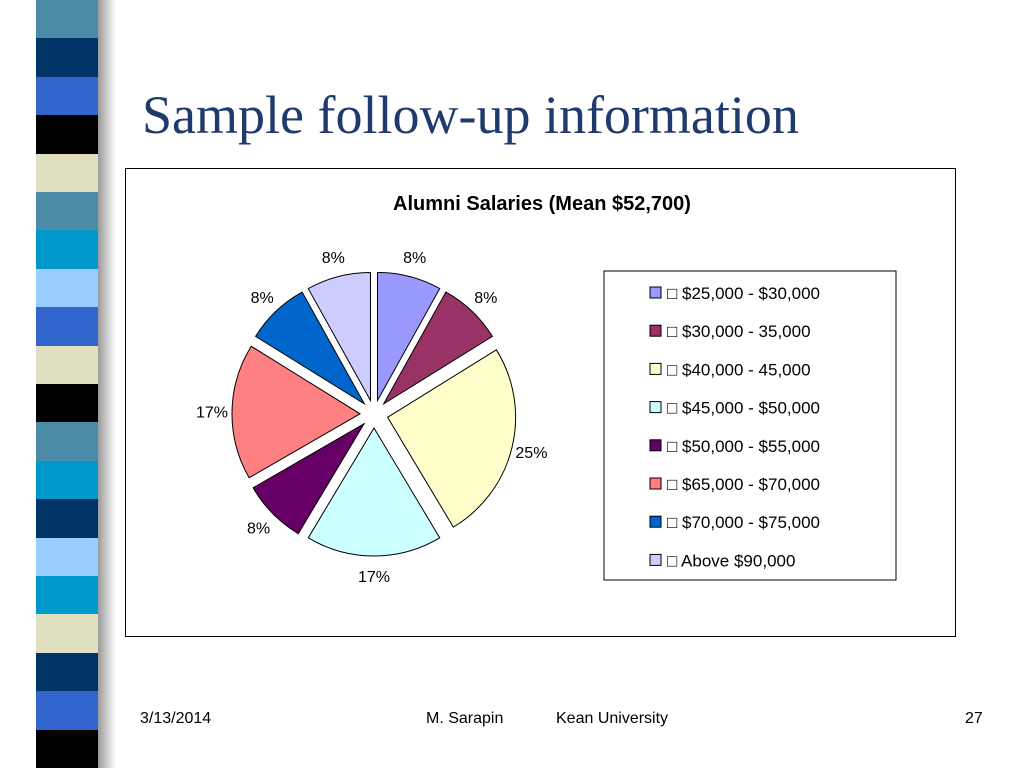 The width and height of the screenshot is (1024, 768). I want to click on decorative-side-strip, so click(67, 384).